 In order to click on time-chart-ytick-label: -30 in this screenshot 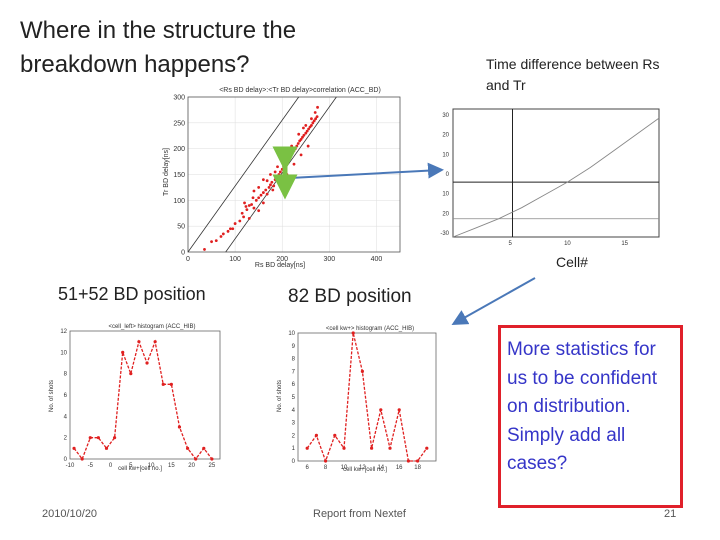, I will do `click(444, 234)`.